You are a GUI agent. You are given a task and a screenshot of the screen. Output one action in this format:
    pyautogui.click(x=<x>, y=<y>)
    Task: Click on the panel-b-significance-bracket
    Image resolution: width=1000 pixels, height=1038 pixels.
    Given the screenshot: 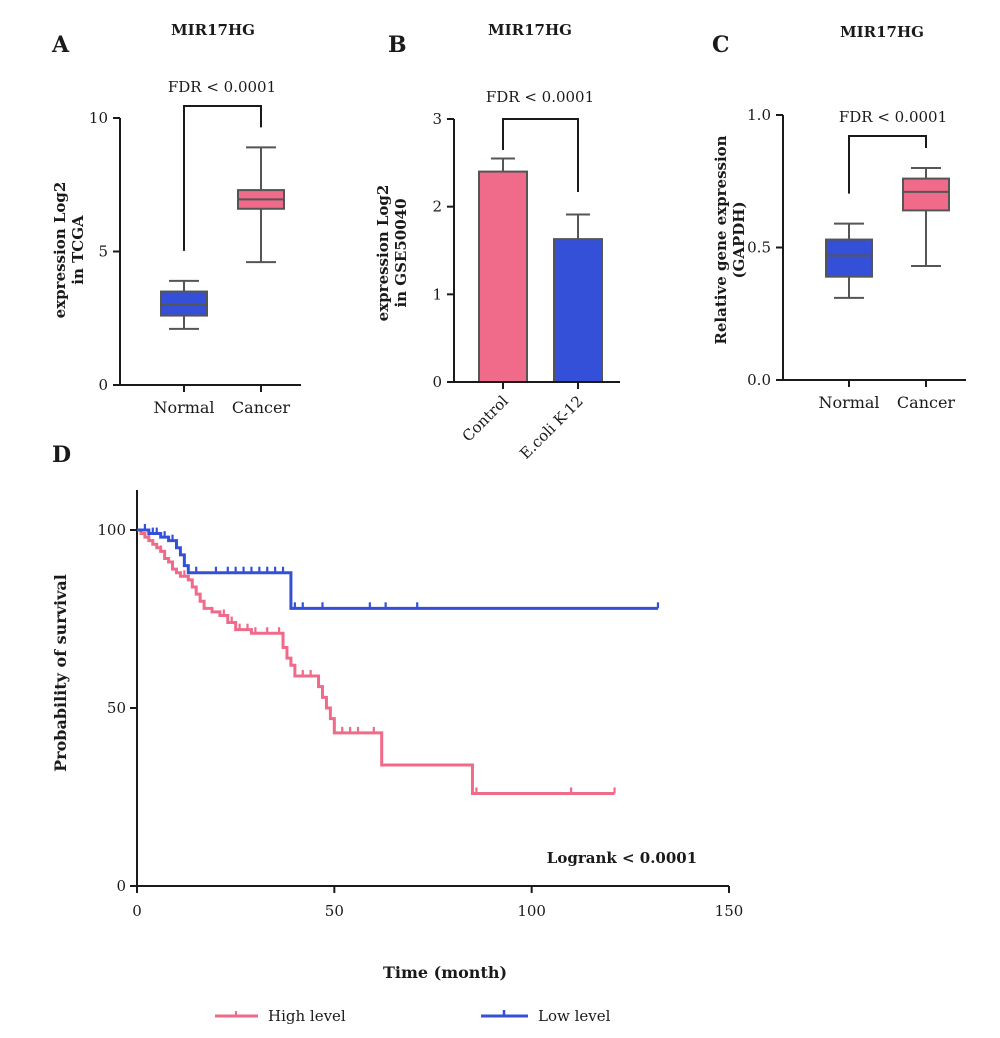 What is the action you would take?
    pyautogui.click(x=540, y=155)
    